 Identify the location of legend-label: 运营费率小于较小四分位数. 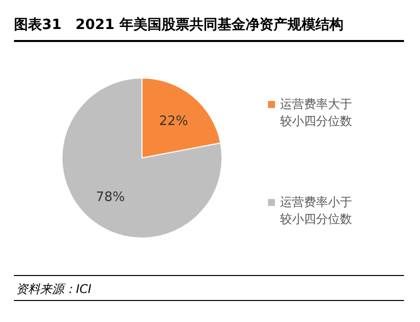
(316, 211).